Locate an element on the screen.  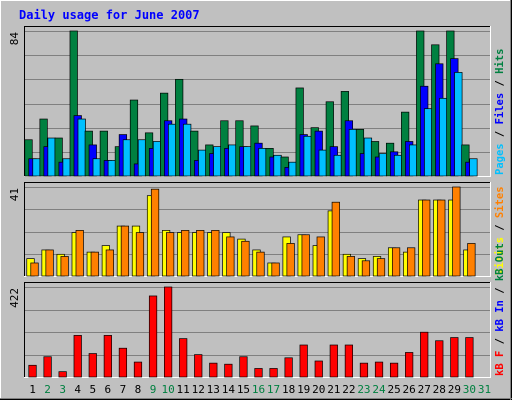
y-max-label: 84 is located at coordinates (14, 39).